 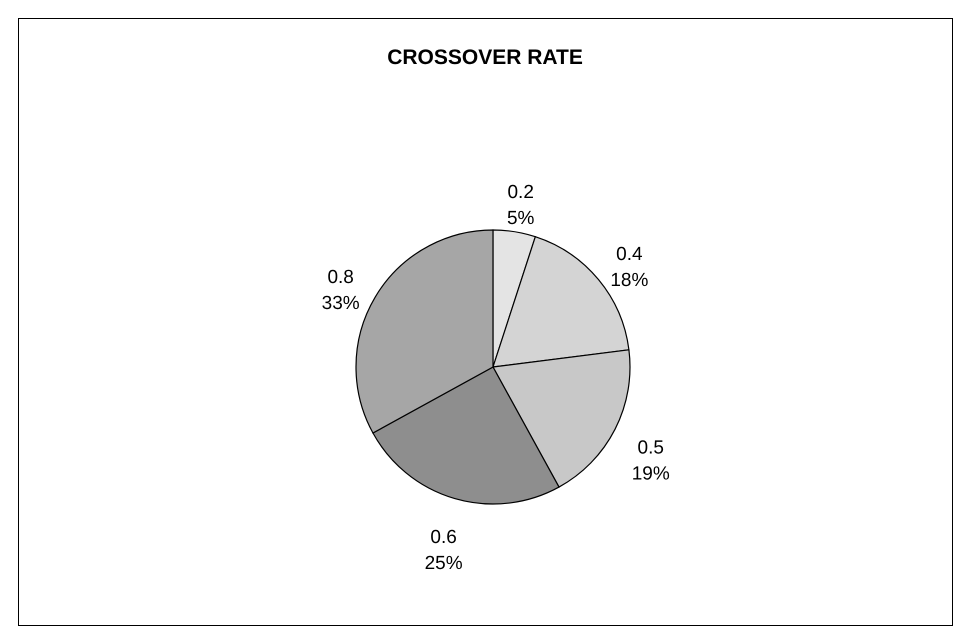 I want to click on slice-label: 0.4, so click(x=630, y=255).